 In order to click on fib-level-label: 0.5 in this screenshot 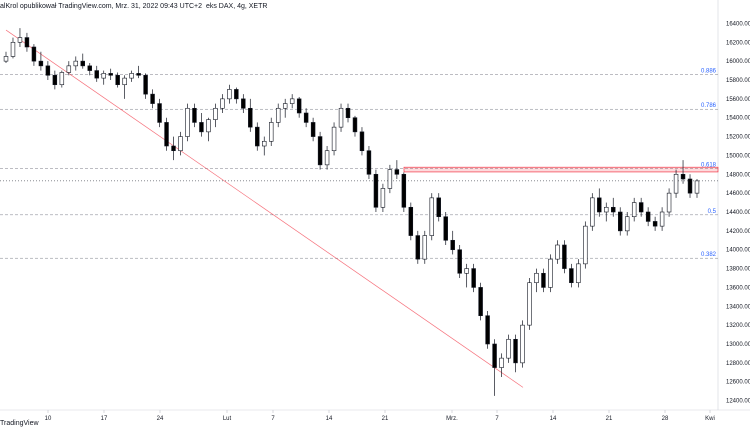, I will do `click(712, 212)`.